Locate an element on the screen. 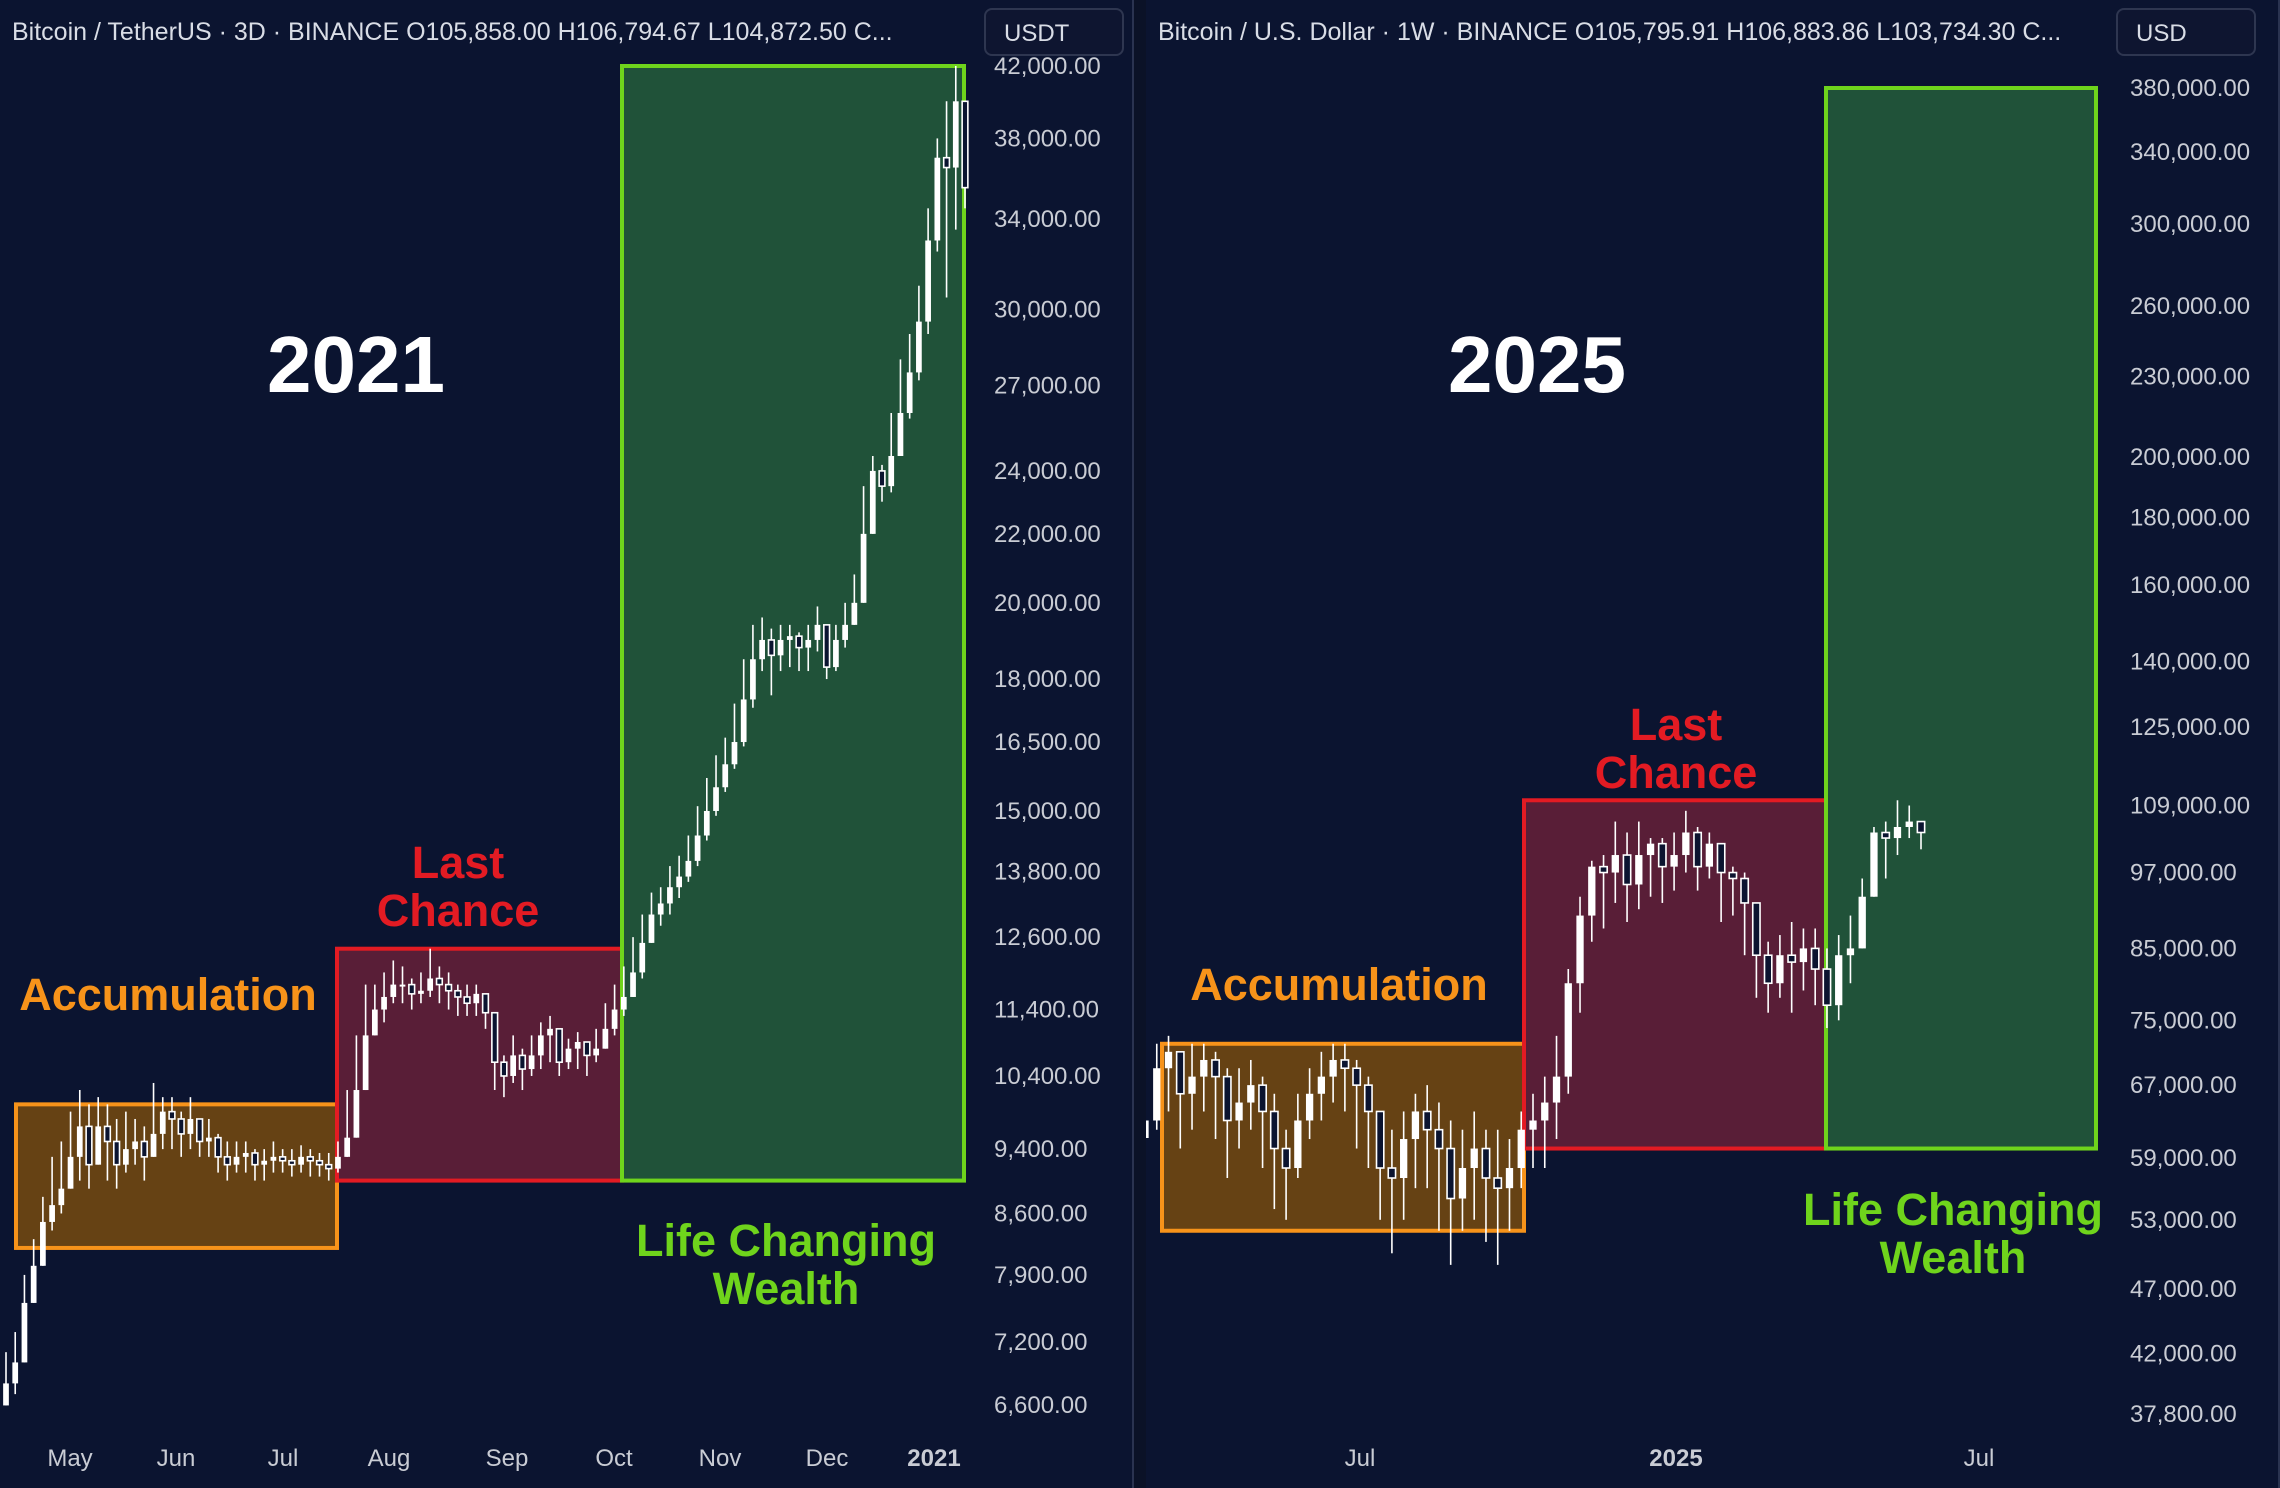 The height and width of the screenshot is (1488, 2280). y-axis-tick-label: 38,000.00 is located at coordinates (1047, 138).